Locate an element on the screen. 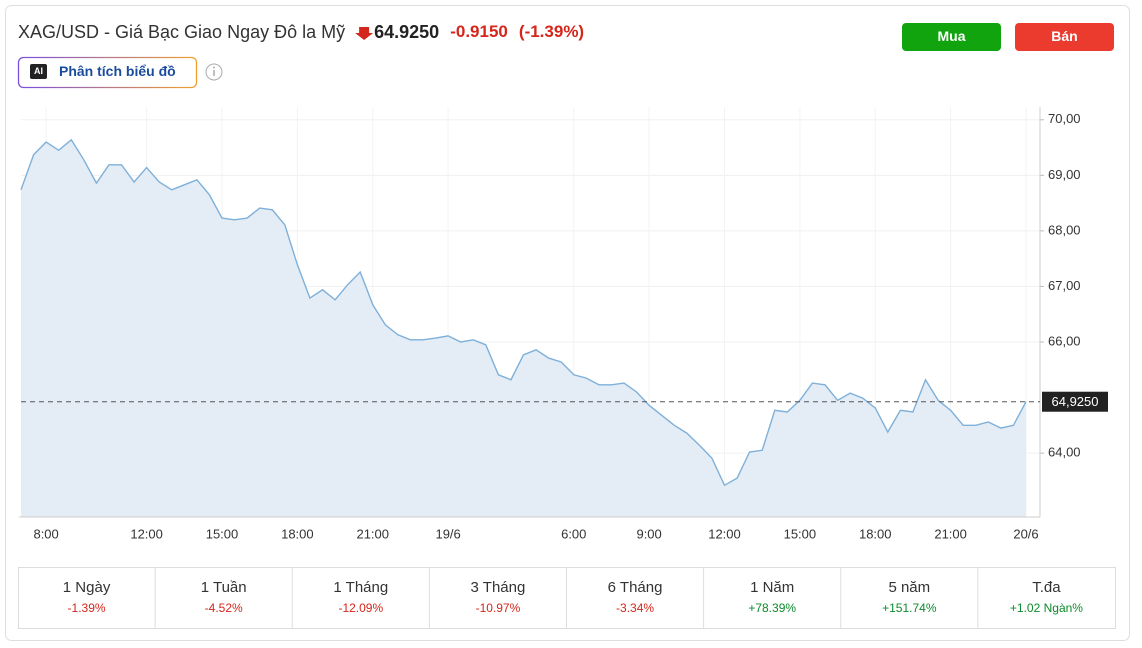 The width and height of the screenshot is (1142, 648). price: 64.9250 is located at coordinates (406, 32).